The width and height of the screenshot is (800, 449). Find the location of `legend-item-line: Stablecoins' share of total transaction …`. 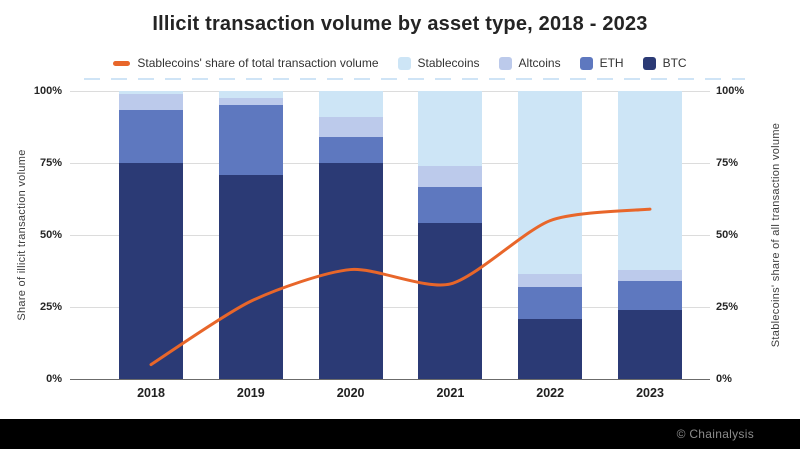

legend-item-line: Stablecoins' share of total transaction … is located at coordinates (246, 63).